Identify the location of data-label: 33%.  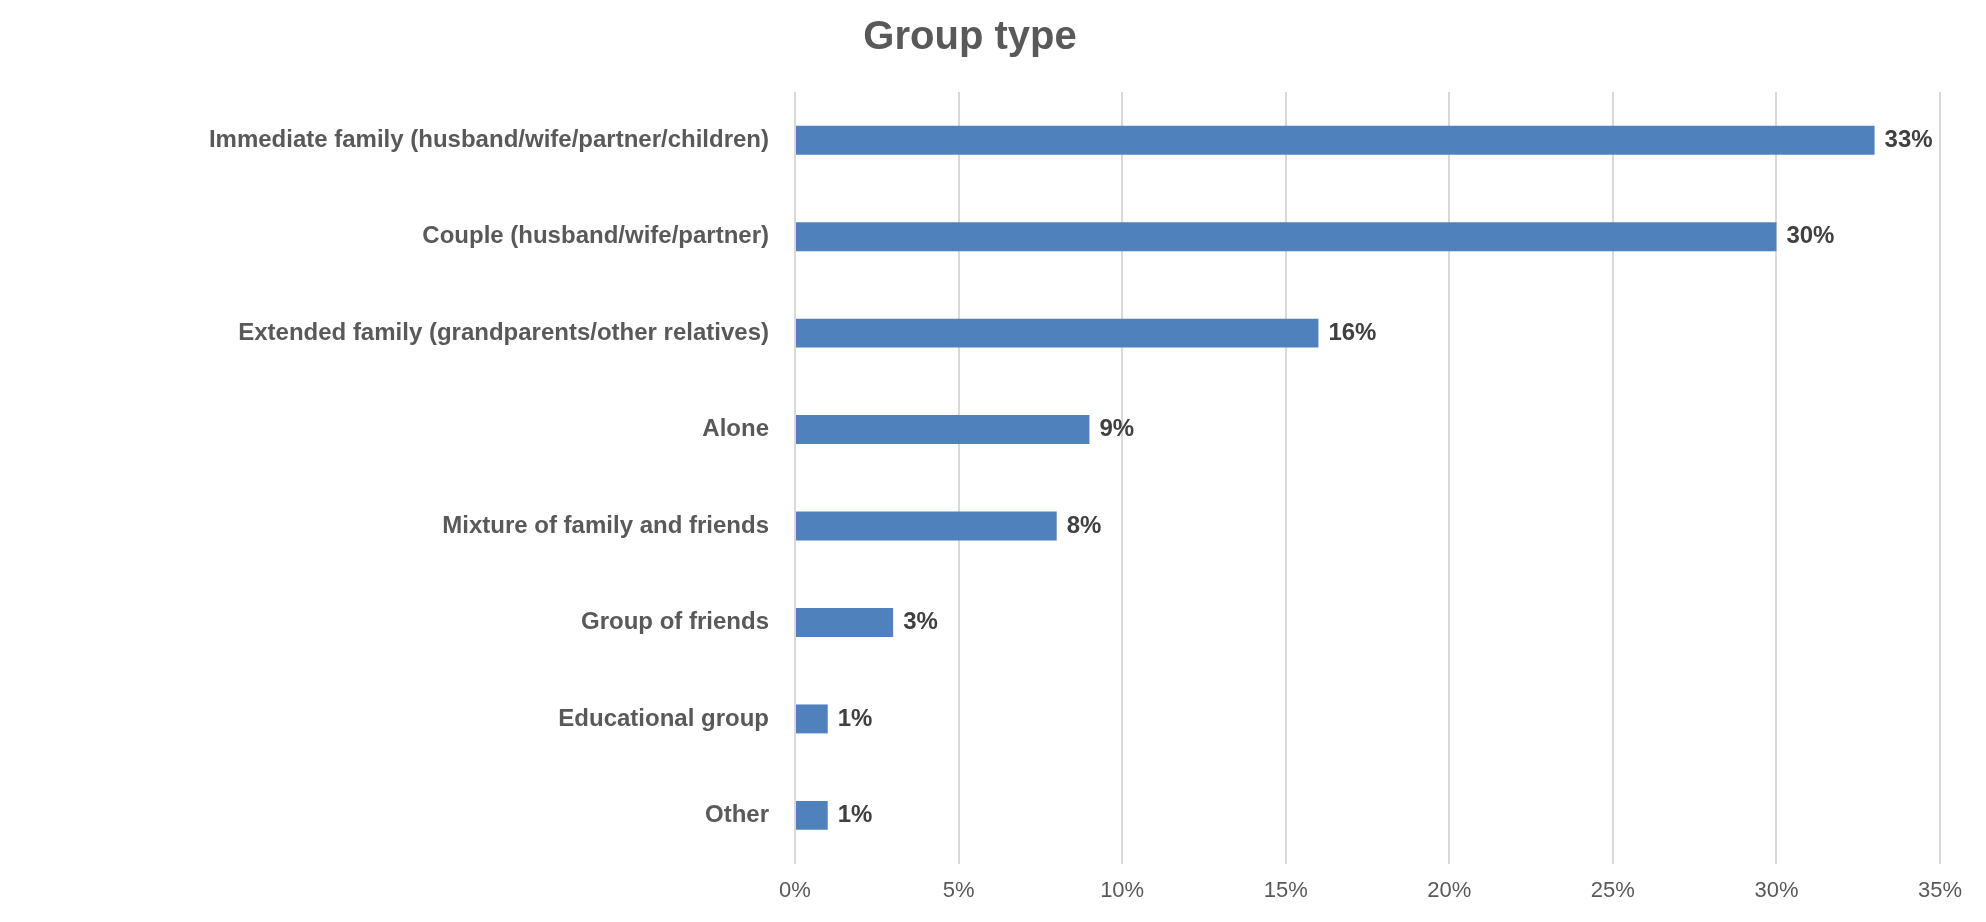
(1908, 138).